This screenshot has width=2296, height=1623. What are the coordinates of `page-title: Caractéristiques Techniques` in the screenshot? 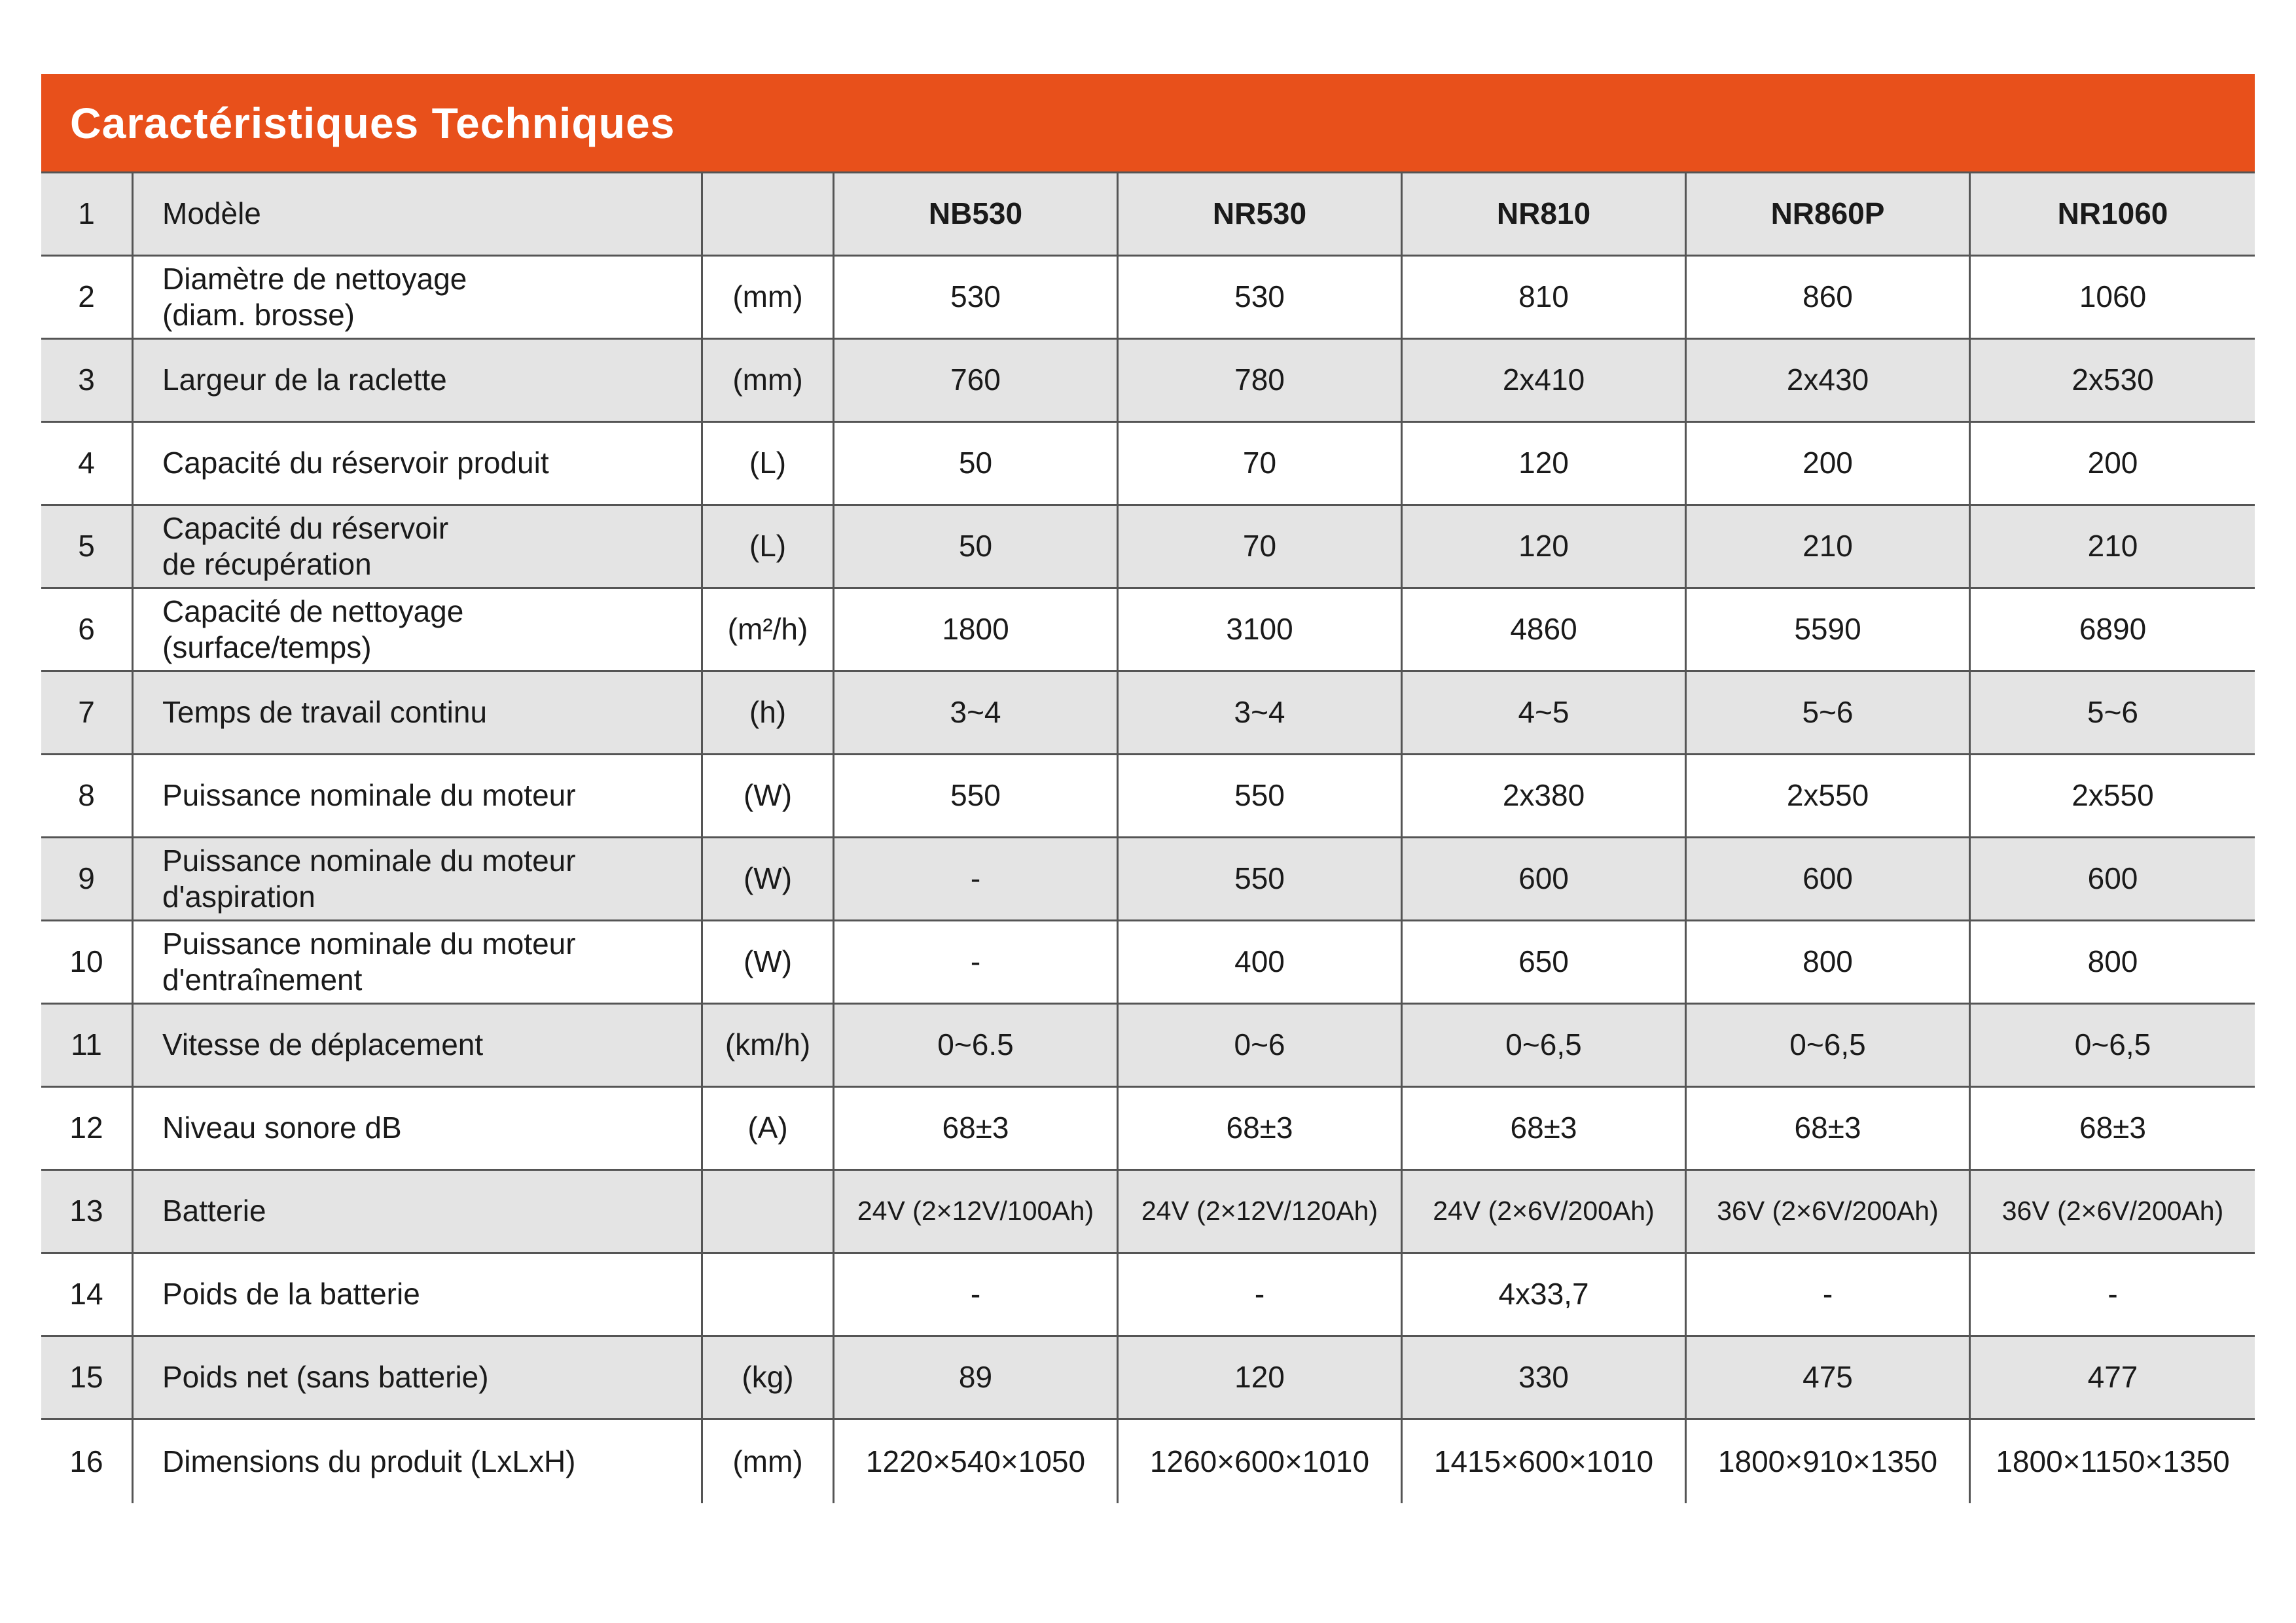 It's located at (372, 122).